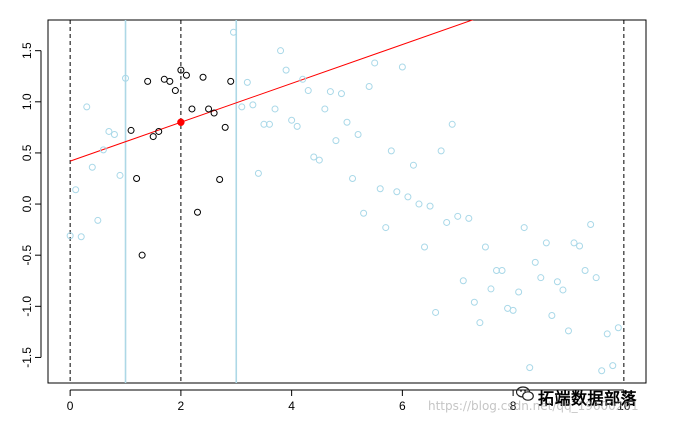 The height and width of the screenshot is (426, 681). Describe the element at coordinates (513, 406) in the screenshot. I see `x-tick-label: 8` at that location.